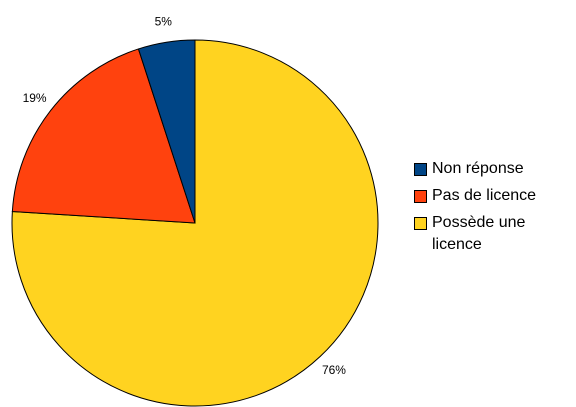 This screenshot has height=407, width=576. I want to click on slice-label: 19%, so click(35, 98).